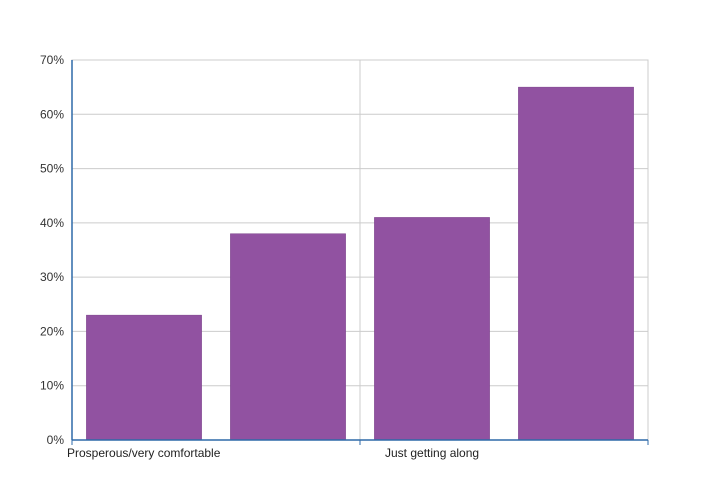  I want to click on y-tick-label: 20%, so click(52, 331).